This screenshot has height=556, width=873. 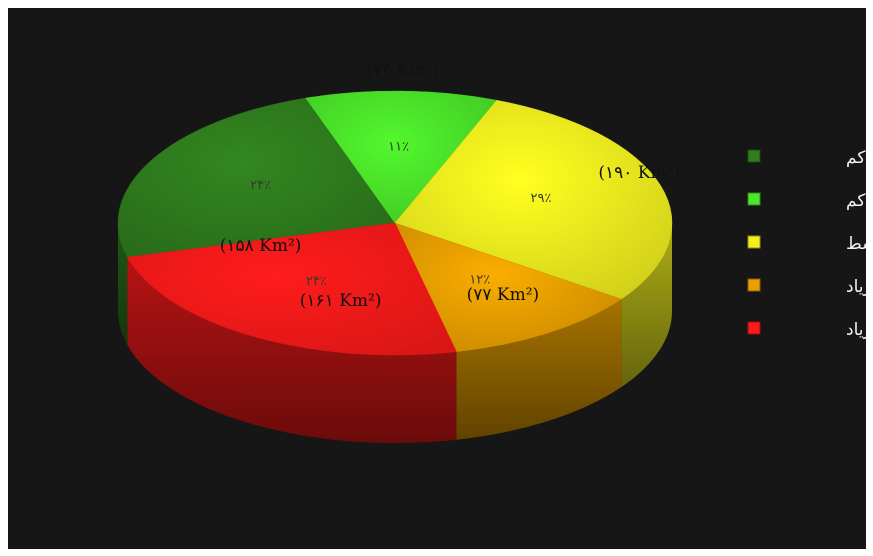 What do you see at coordinates (856, 201) in the screenshot?
I see `legend-label-1: کم` at bounding box center [856, 201].